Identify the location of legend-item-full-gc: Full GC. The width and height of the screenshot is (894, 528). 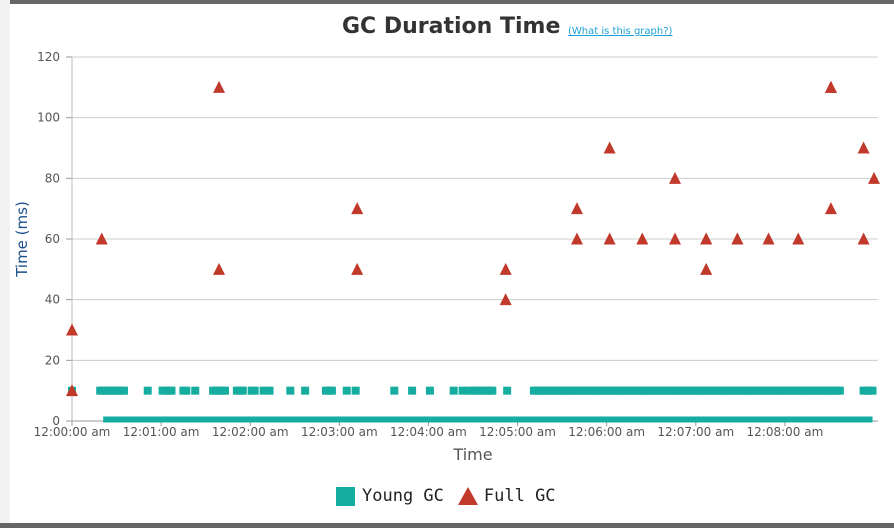
(506, 496).